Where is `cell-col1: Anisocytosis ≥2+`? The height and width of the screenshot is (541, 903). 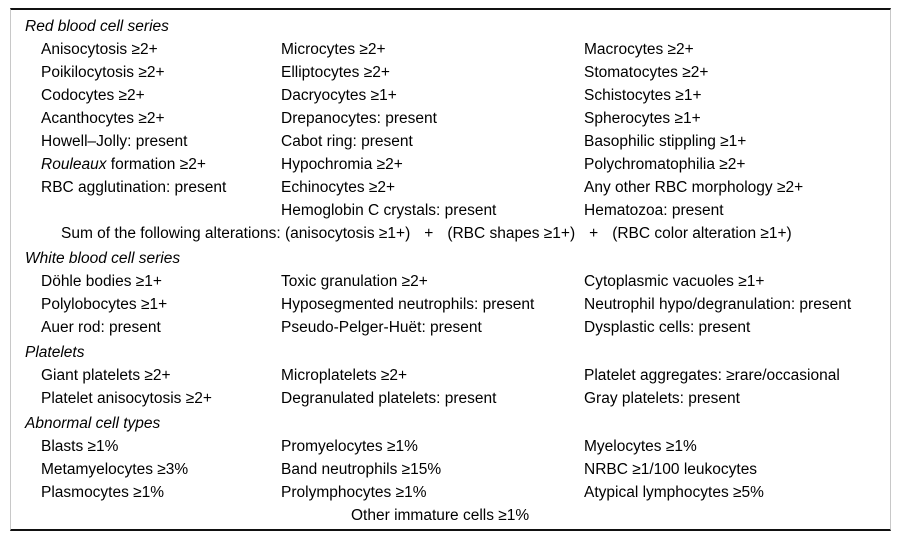
cell-col1: Anisocytosis ≥2+ is located at coordinates (99, 49).